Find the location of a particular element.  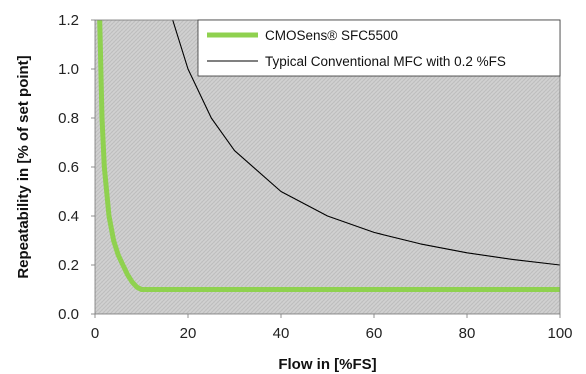

legend-box is located at coordinates (379, 48).